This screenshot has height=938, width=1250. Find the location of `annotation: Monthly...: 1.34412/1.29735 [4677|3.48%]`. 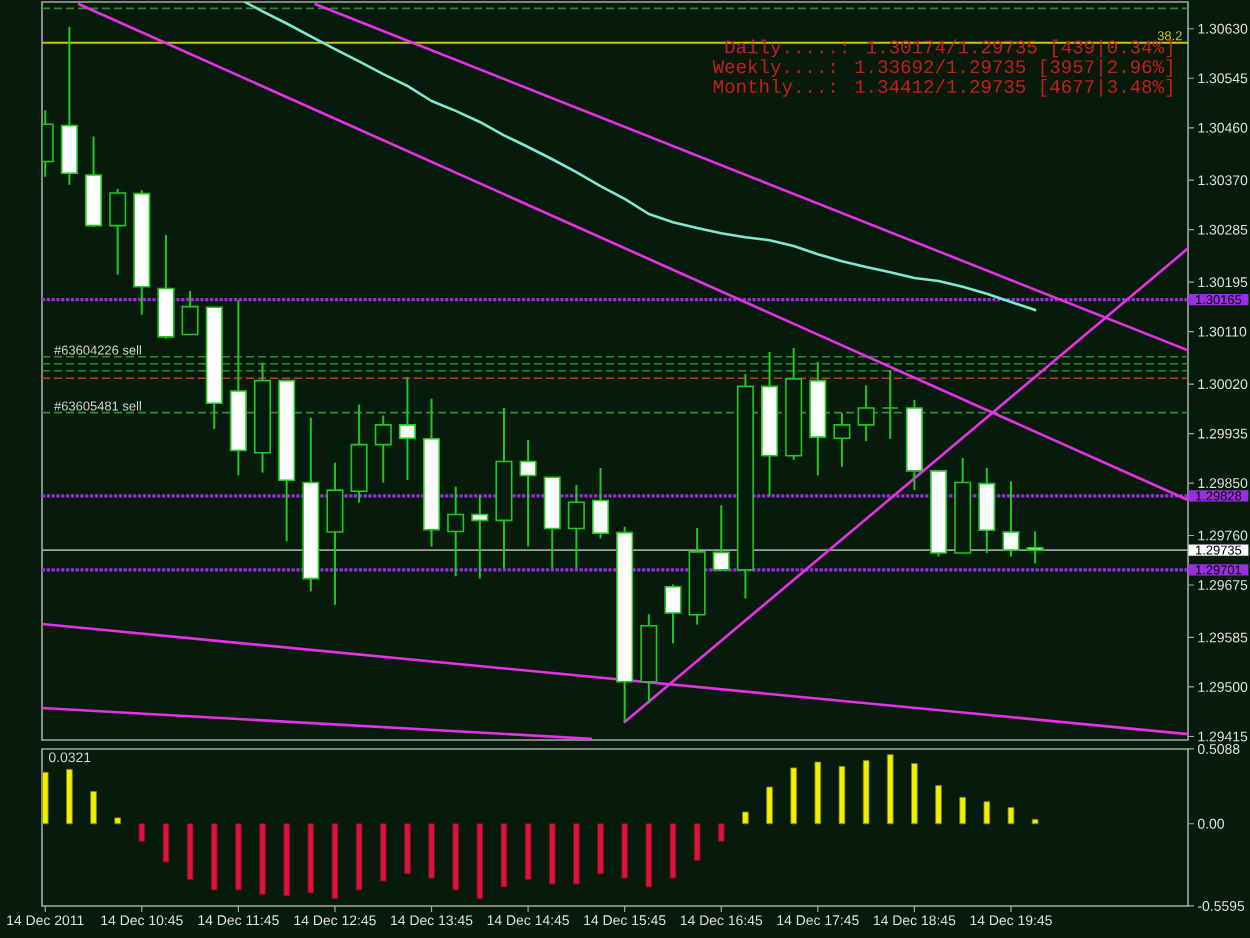

annotation: Monthly...: 1.34412/1.29735 [4677|3.48%] is located at coordinates (942, 88).